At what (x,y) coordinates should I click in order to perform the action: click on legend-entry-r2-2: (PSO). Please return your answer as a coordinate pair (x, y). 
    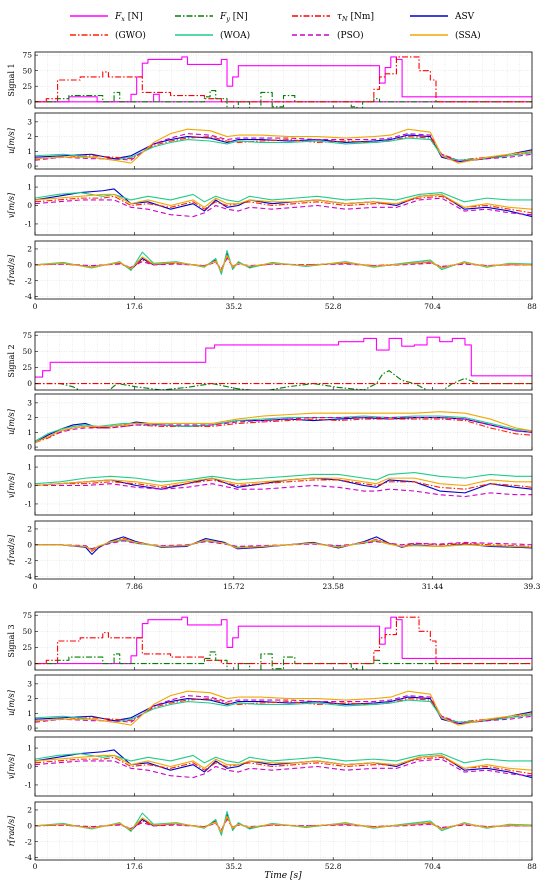
    Looking at the image, I should click on (328, 35).